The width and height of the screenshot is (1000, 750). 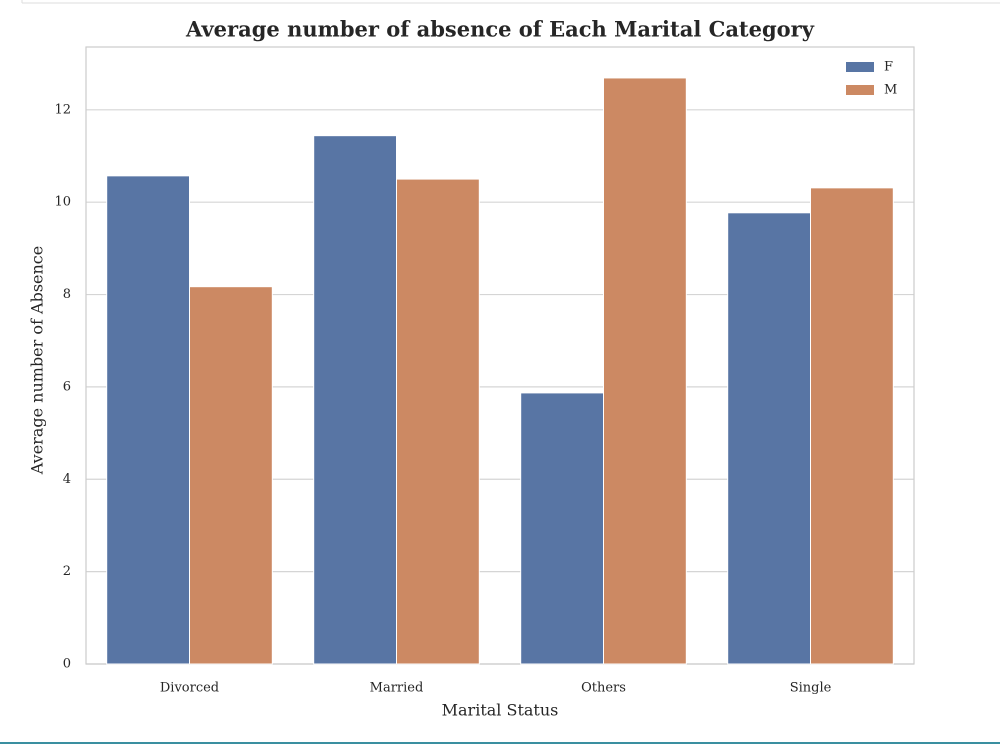 What do you see at coordinates (189, 688) in the screenshot?
I see `x-tick-label: Divorced` at bounding box center [189, 688].